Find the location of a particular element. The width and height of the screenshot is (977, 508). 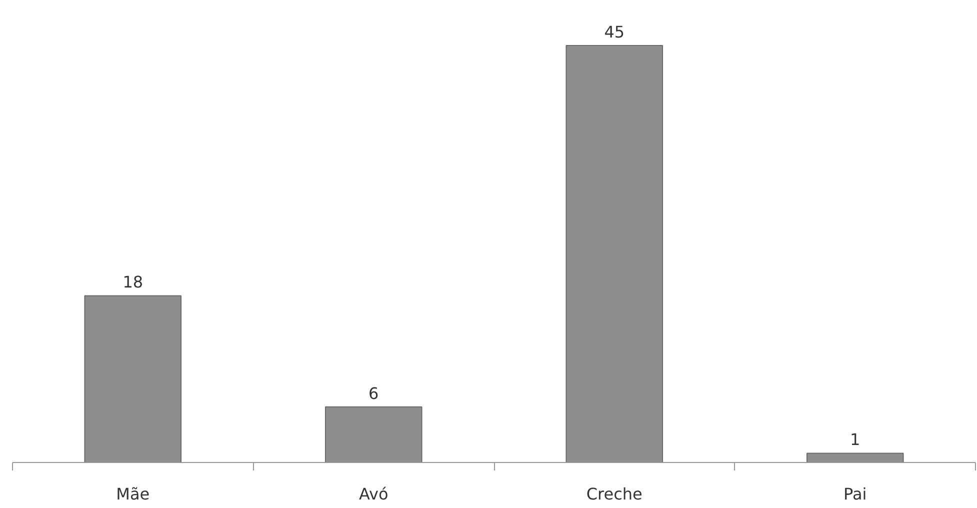

data-label: 18 is located at coordinates (133, 282).